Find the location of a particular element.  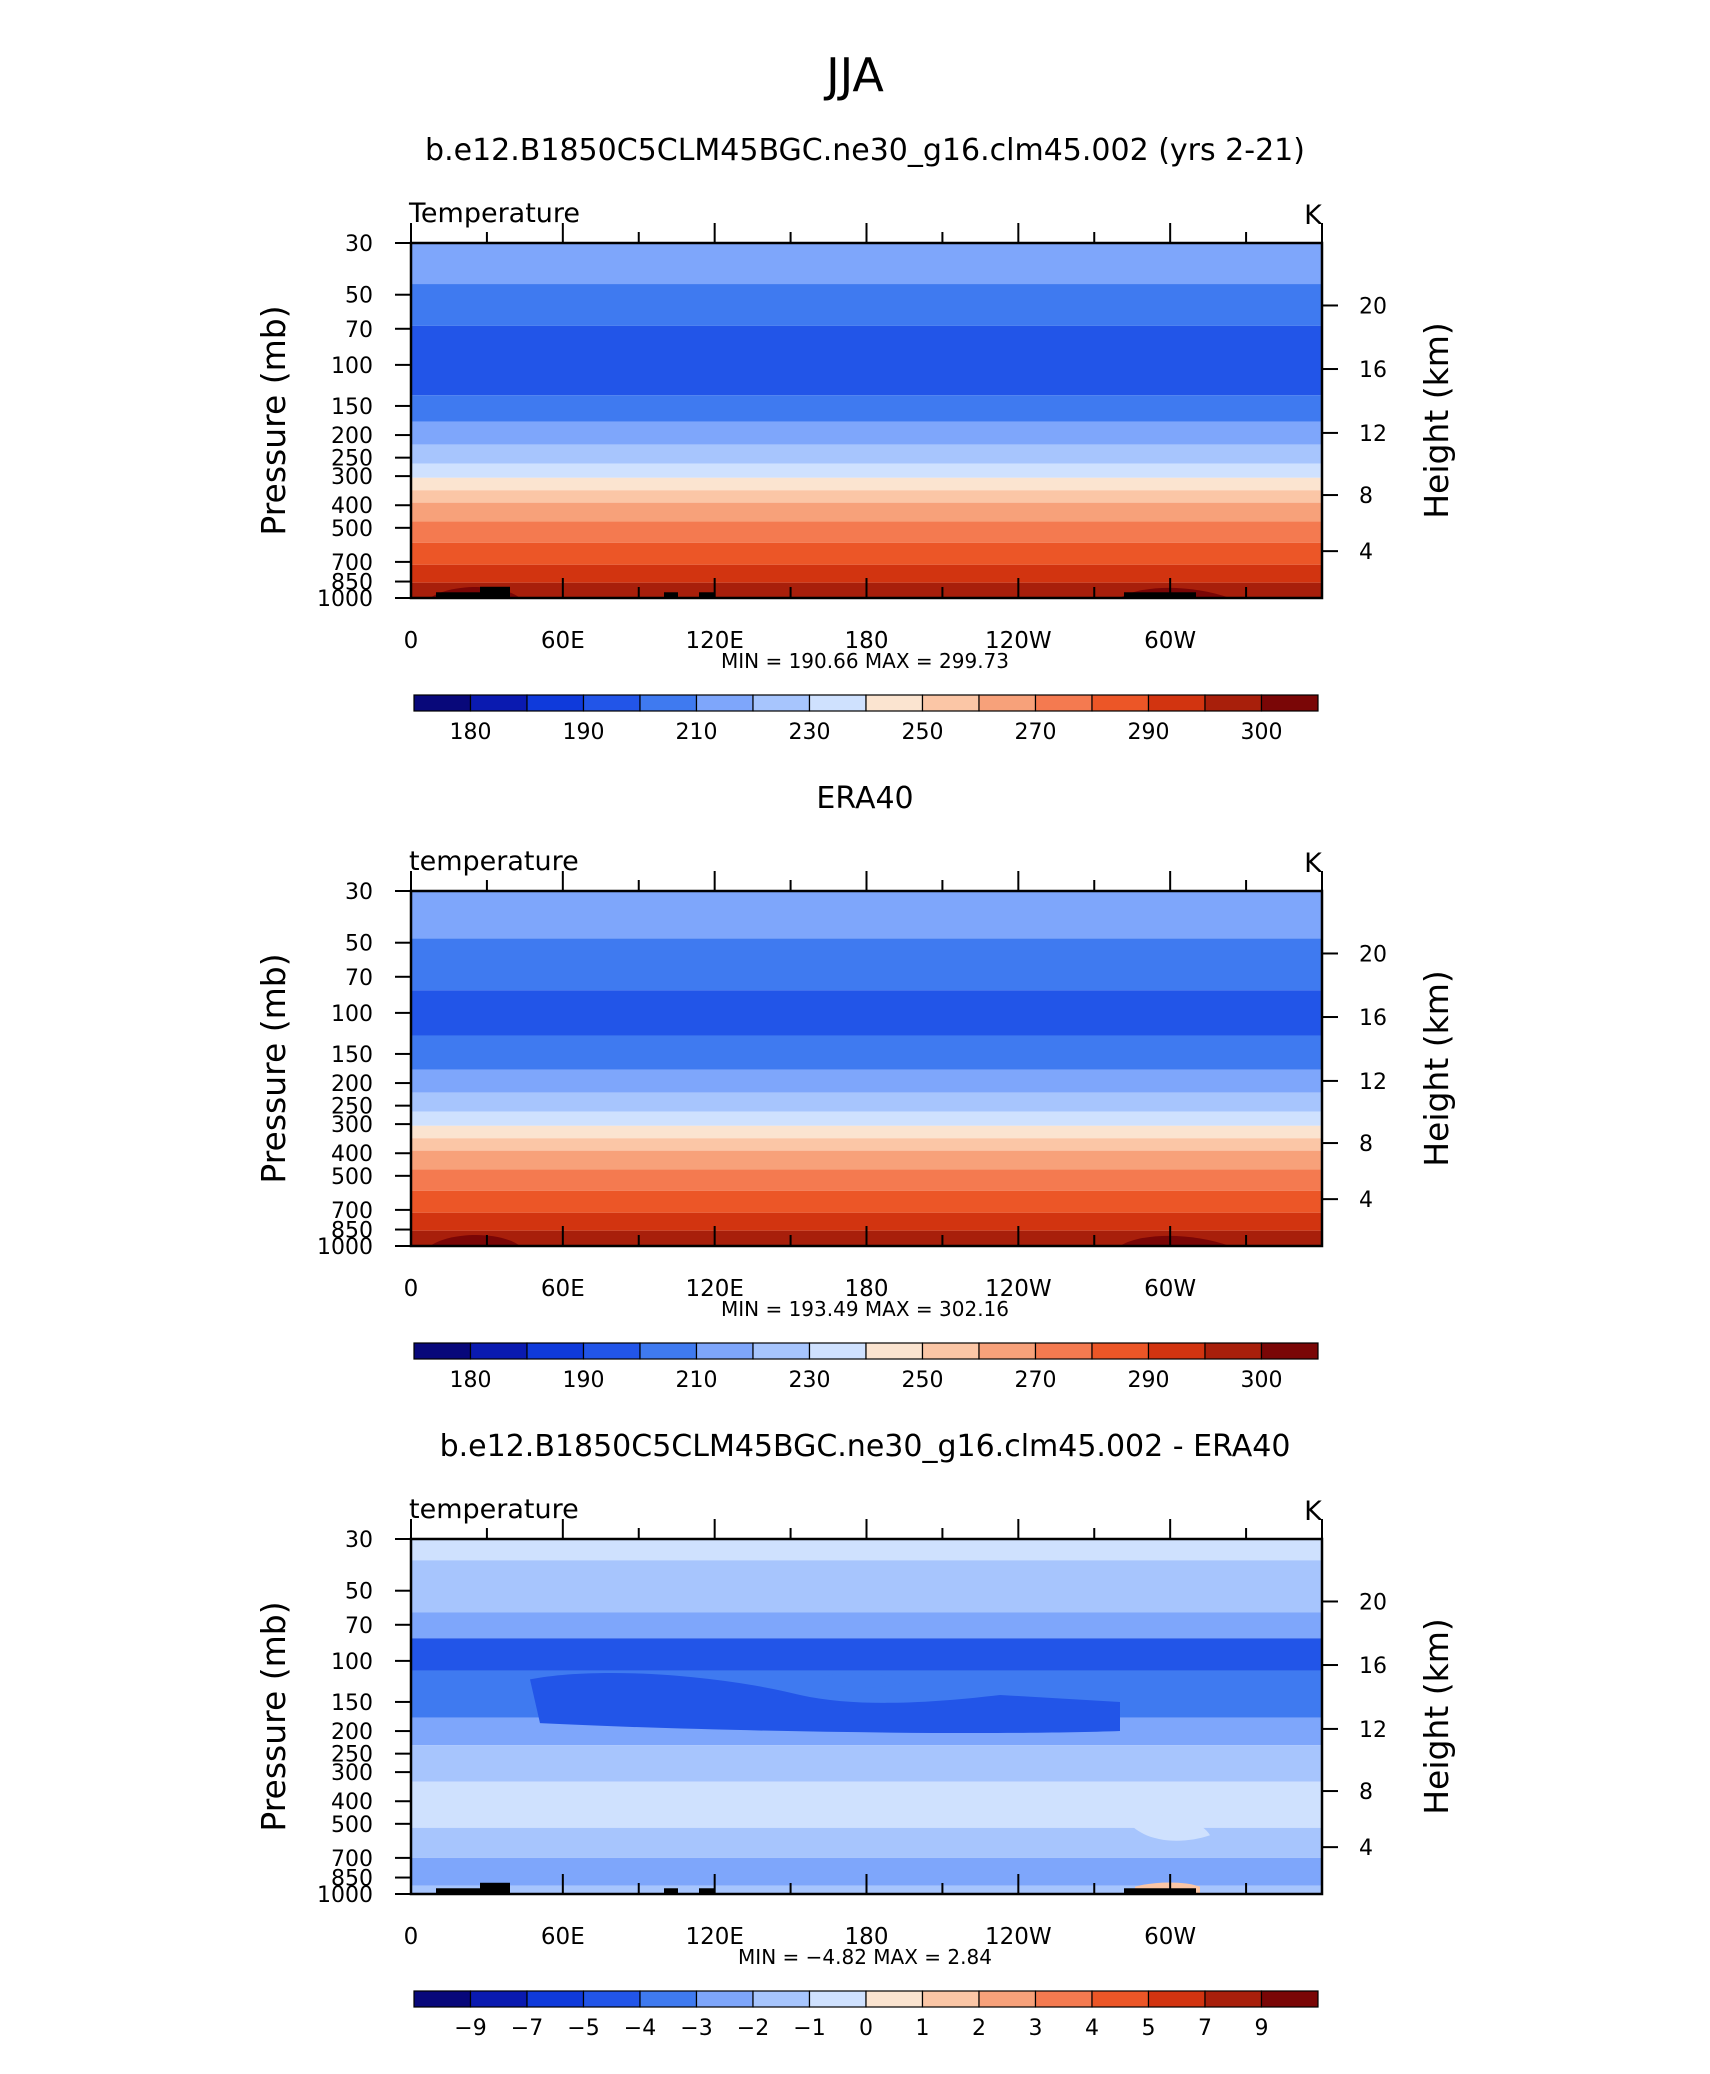

colorbar-label: 1 is located at coordinates (923, 2028).